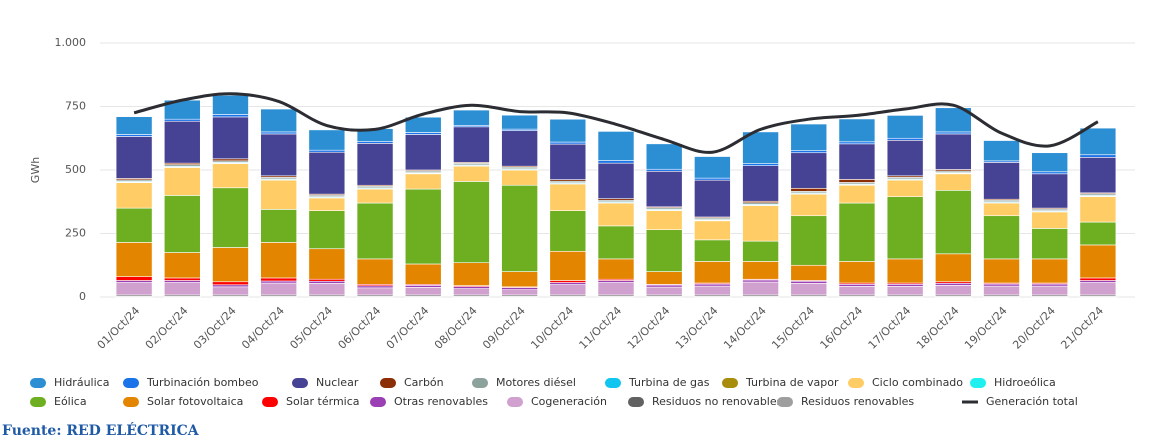 Image resolution: width=1161 pixels, height=446 pixels. What do you see at coordinates (601, 328) in the screenshot?
I see `x-tick-label: 11/Oct/24` at bounding box center [601, 328].